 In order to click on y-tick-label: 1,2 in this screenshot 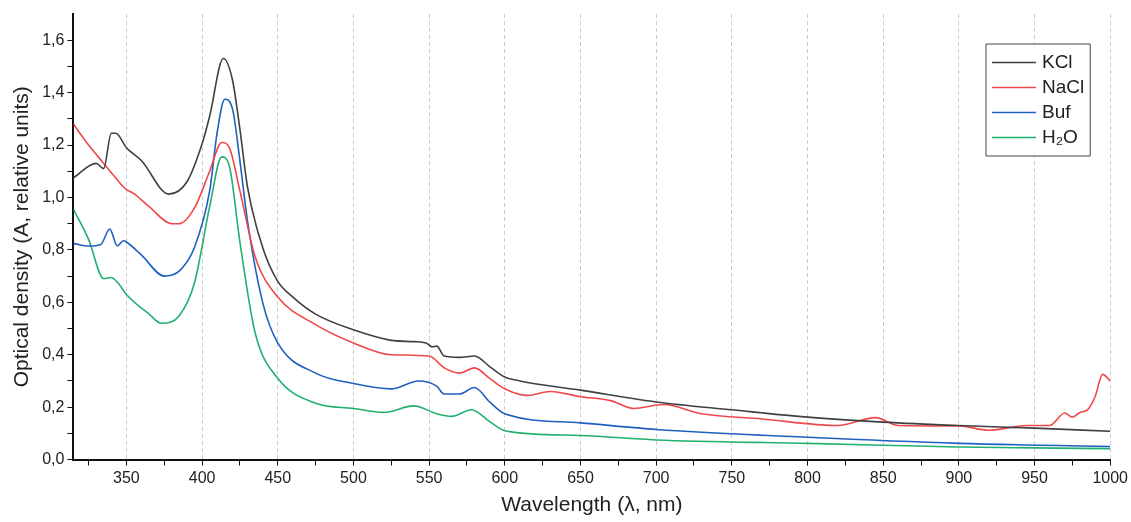, I will do `click(53, 144)`.